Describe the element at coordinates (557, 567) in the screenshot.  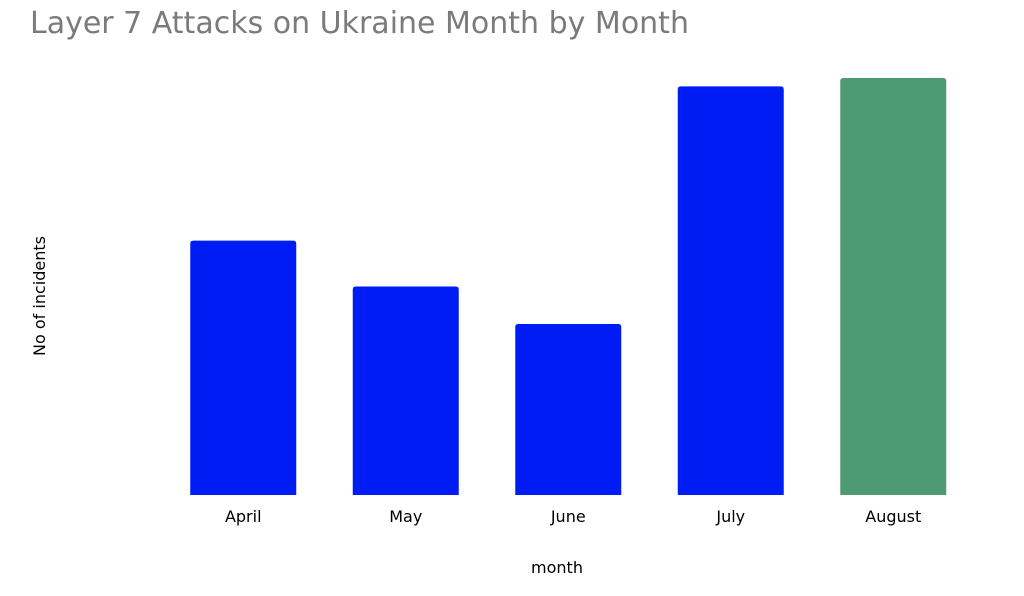
I see `x-axis-label: month` at that location.